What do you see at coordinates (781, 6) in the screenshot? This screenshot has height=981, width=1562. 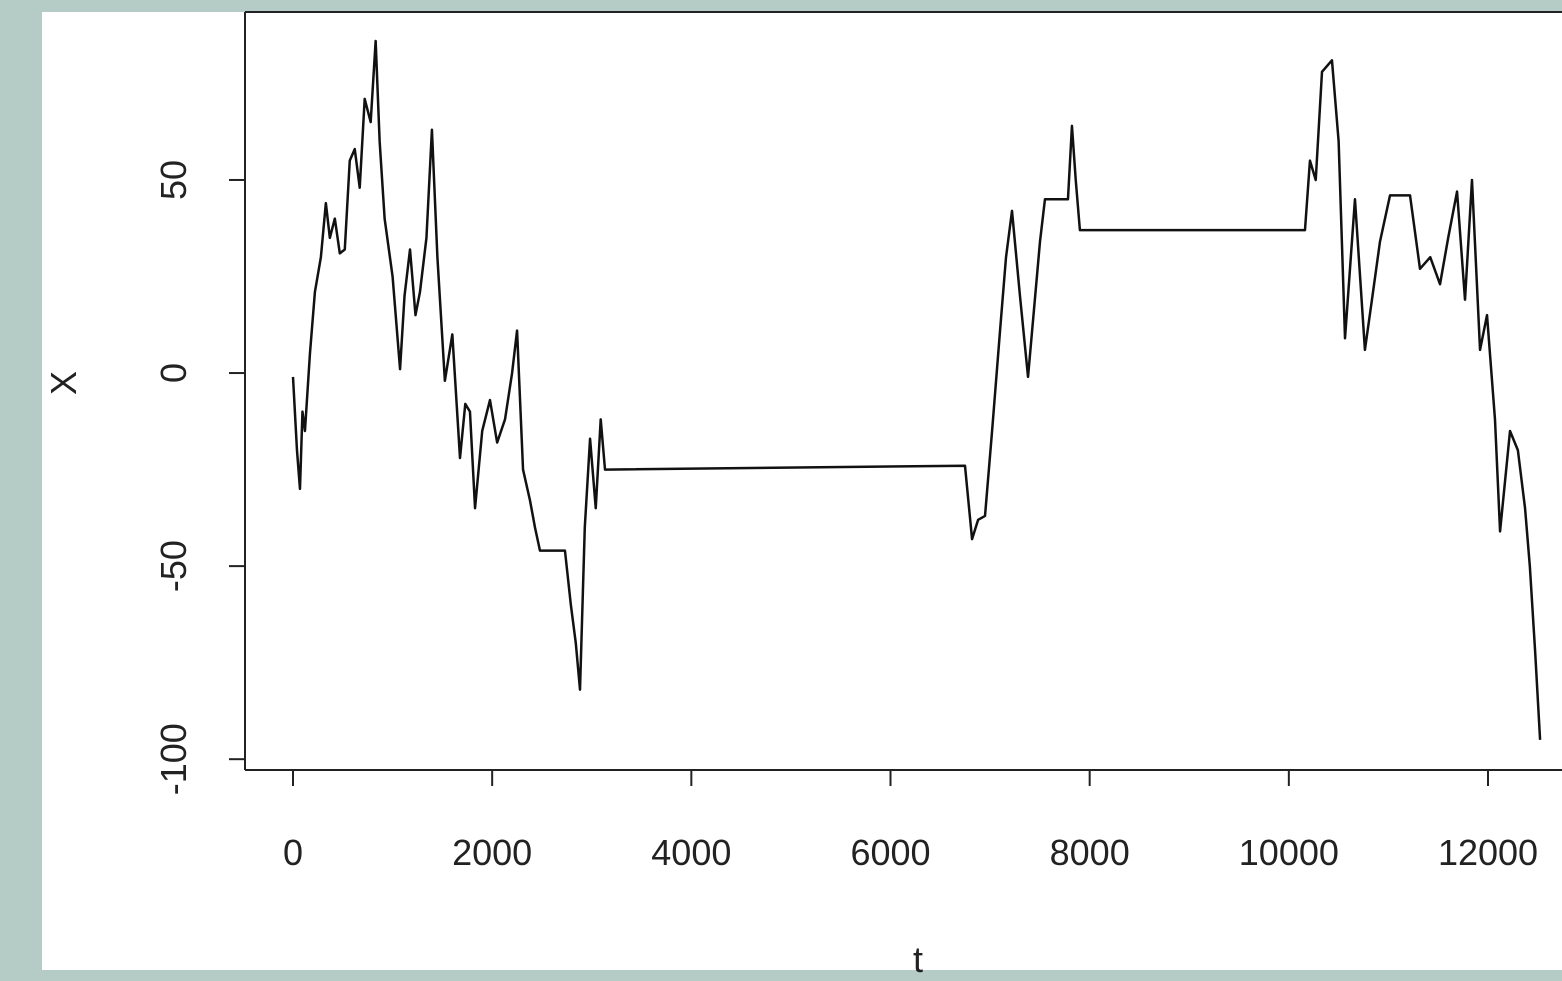 I see `top-band` at bounding box center [781, 6].